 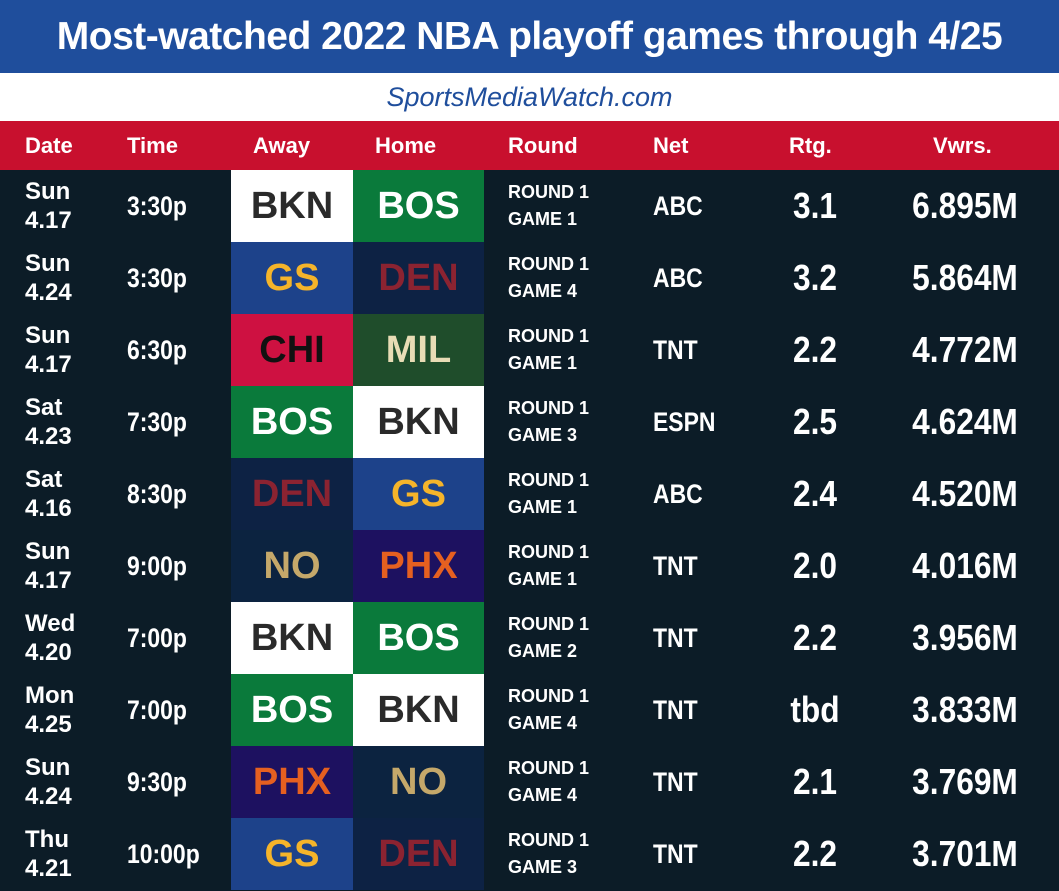 What do you see at coordinates (684, 421) in the screenshot?
I see `network-cell: ESPN` at bounding box center [684, 421].